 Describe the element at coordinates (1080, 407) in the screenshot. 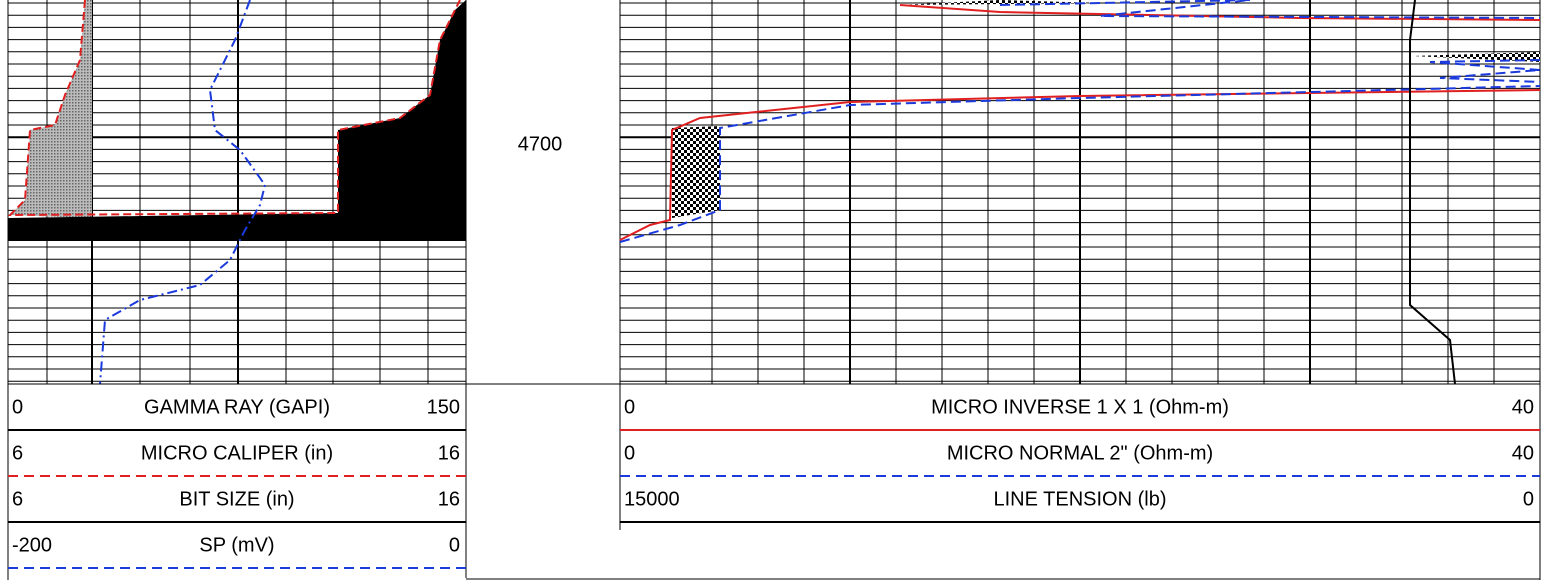

I see `curve-name: MICRO INVERSE 1 X 1 (Ohm-m)` at that location.